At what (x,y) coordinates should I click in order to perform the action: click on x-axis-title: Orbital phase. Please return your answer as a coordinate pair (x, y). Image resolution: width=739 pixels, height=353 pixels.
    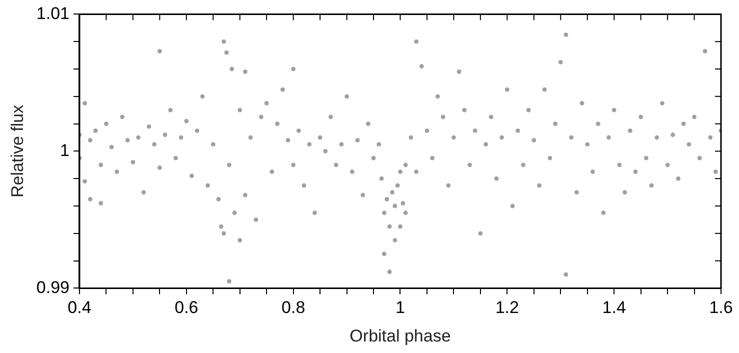
    Looking at the image, I should click on (400, 336).